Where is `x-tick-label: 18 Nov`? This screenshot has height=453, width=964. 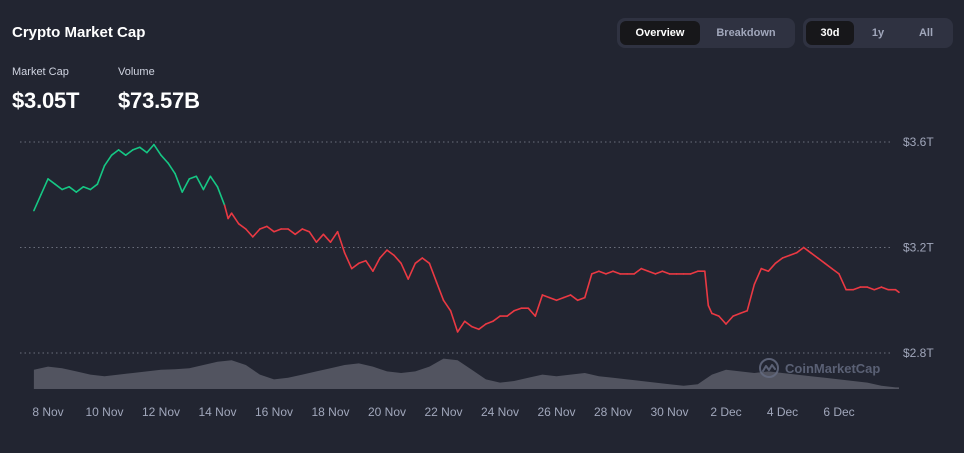
x-tick-label: 18 Nov is located at coordinates (330, 412).